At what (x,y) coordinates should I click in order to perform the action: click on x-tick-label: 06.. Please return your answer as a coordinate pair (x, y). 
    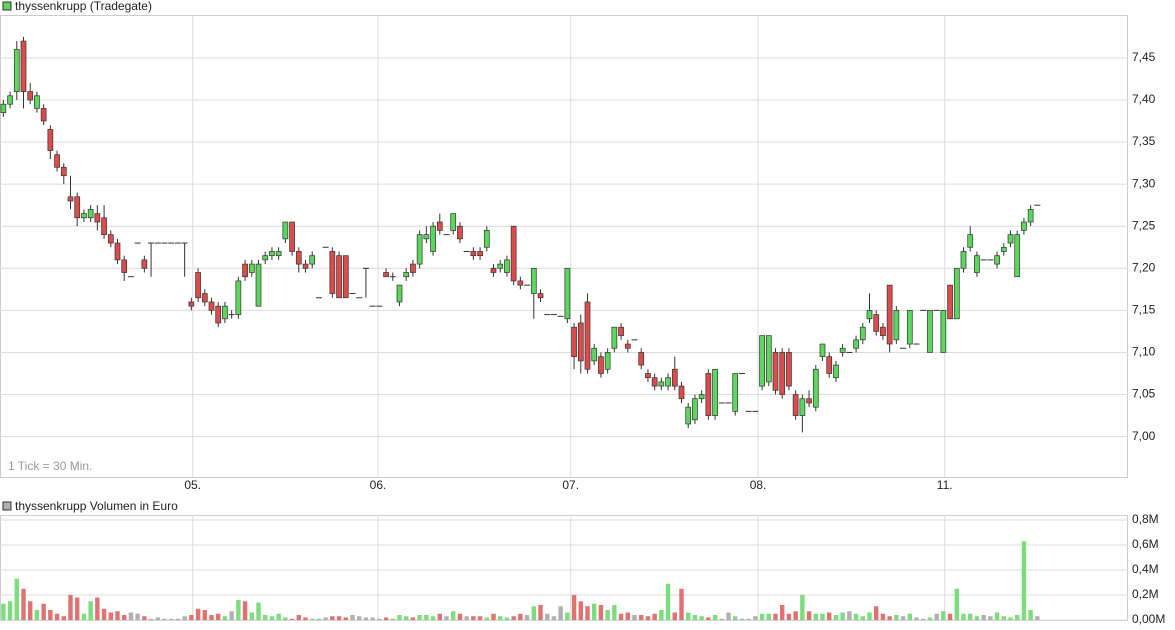
    Looking at the image, I should click on (378, 485).